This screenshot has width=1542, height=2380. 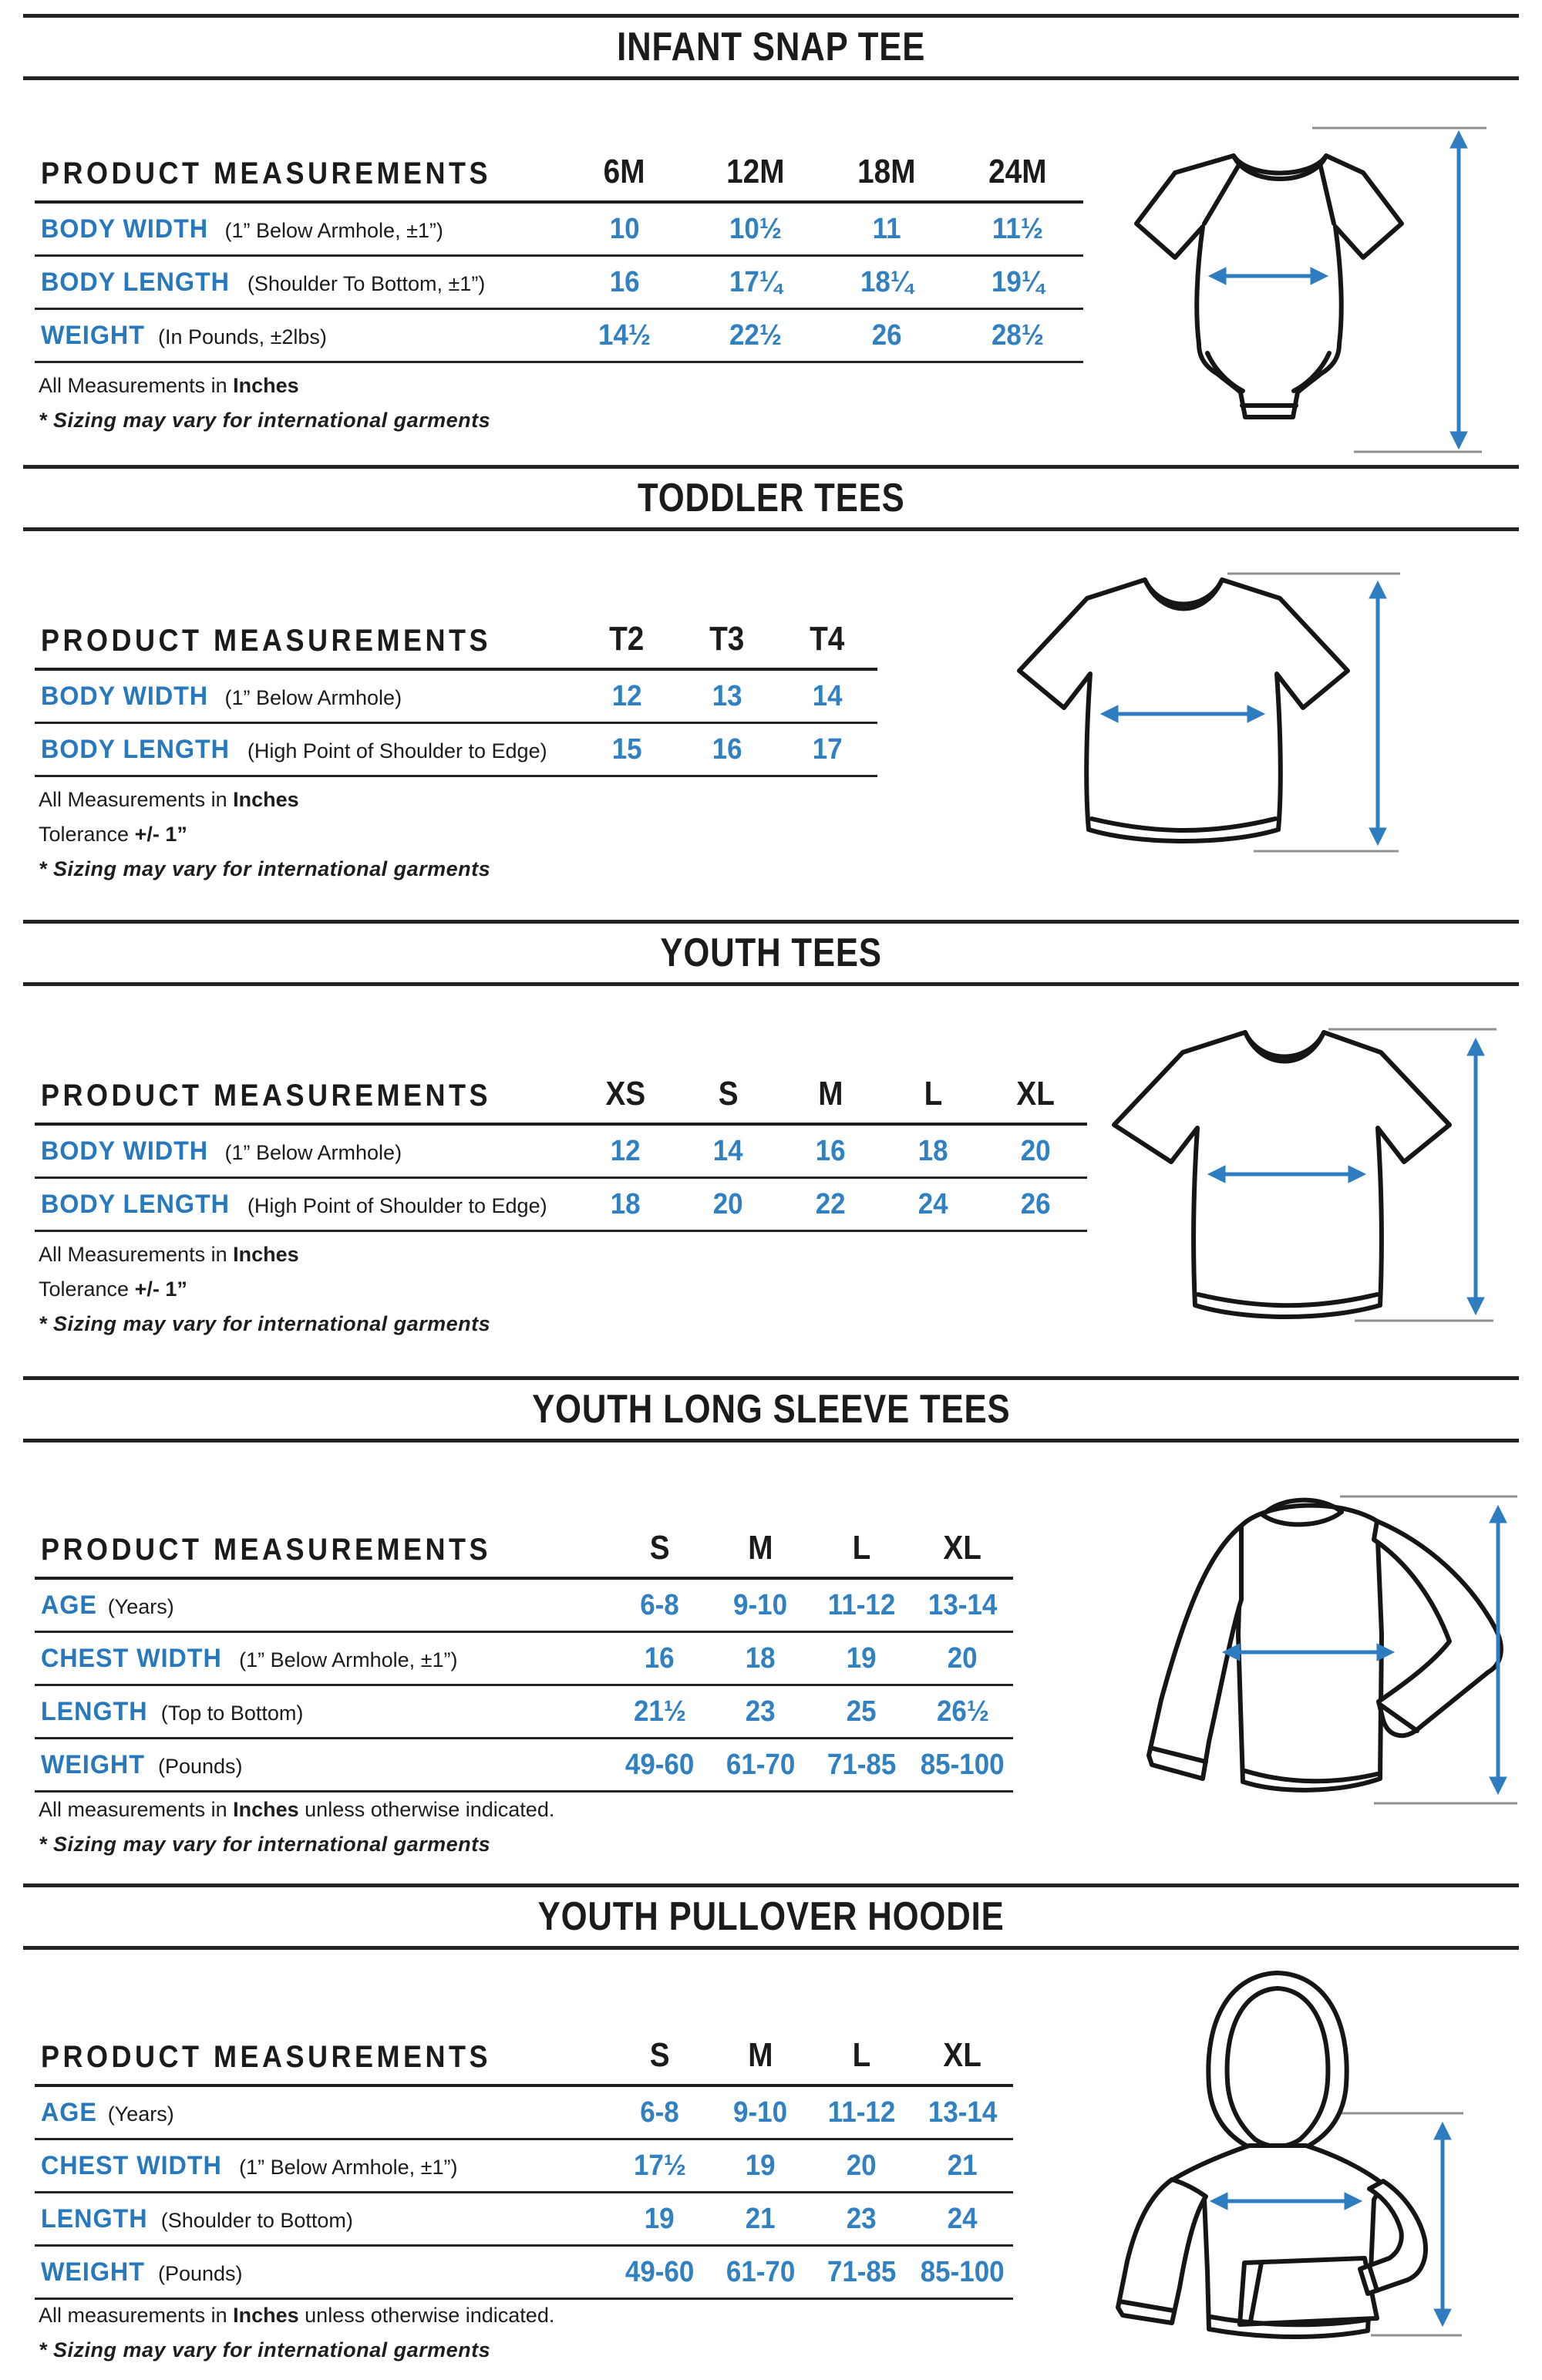 I want to click on row-label: BODY LENGTH, so click(x=136, y=1204).